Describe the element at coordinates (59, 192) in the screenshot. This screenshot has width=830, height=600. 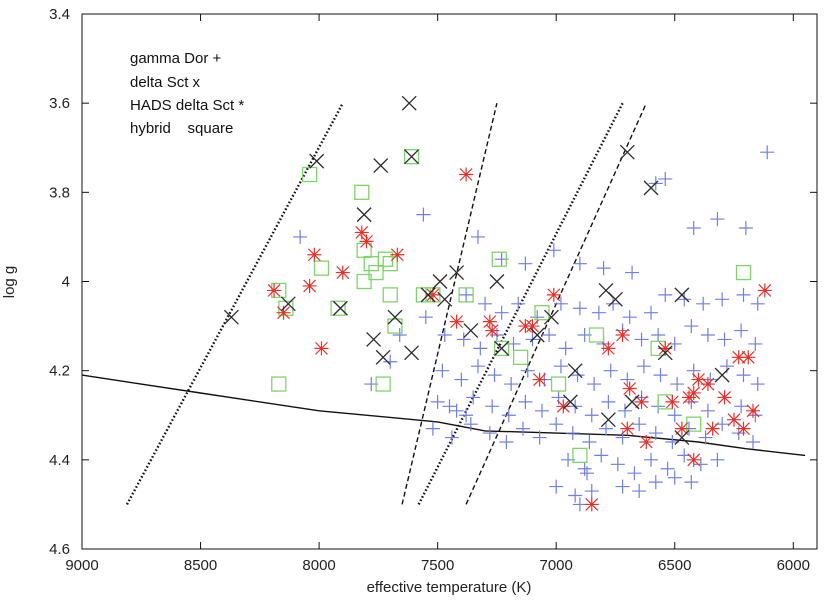
I see `y-tick-label: 3.8` at that location.